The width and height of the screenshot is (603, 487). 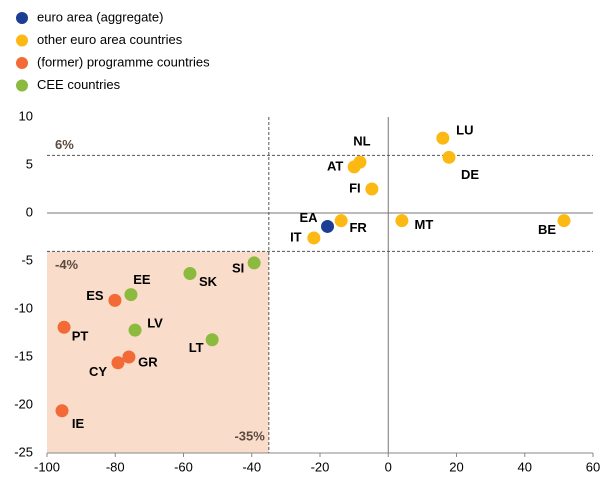 What do you see at coordinates (23, 307) in the screenshot?
I see `y-tick-label: -10` at bounding box center [23, 307].